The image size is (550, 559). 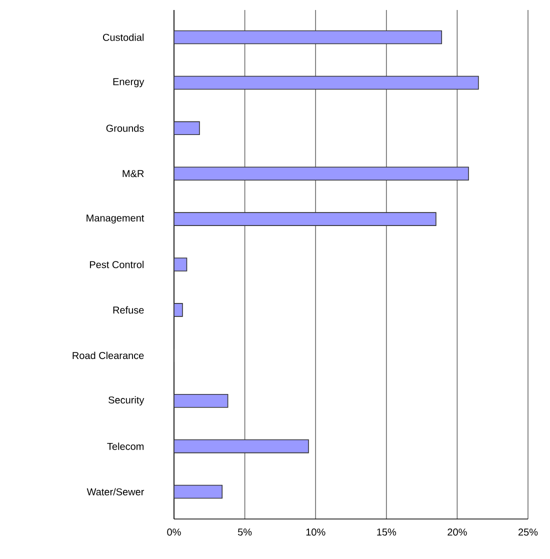 I want to click on y-tick-label: Management, so click(x=115, y=219).